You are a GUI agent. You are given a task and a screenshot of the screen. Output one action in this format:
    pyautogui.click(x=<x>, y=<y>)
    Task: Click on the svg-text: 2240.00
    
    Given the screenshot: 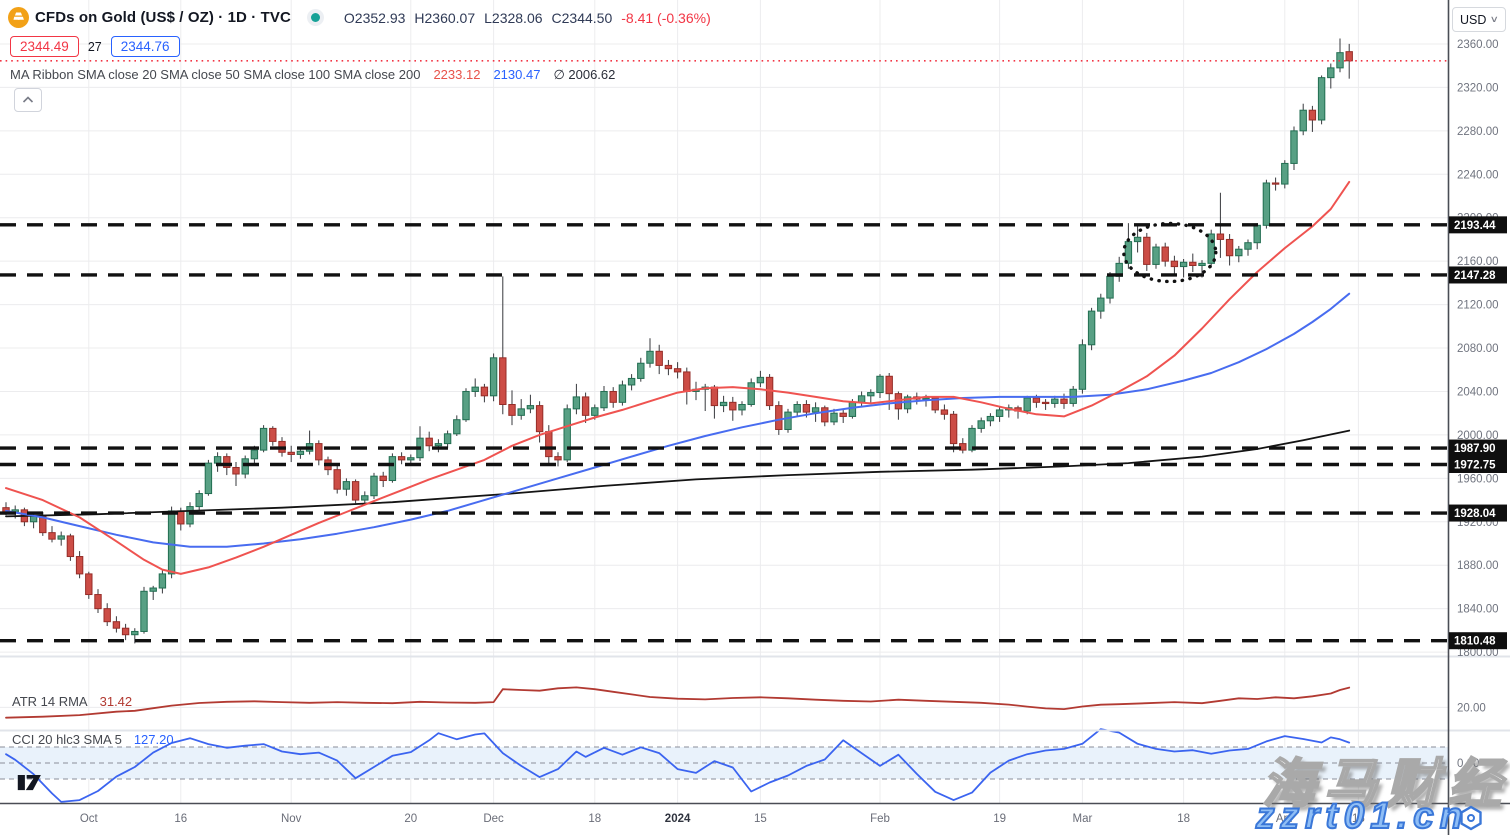 What is the action you would take?
    pyautogui.click(x=1478, y=175)
    